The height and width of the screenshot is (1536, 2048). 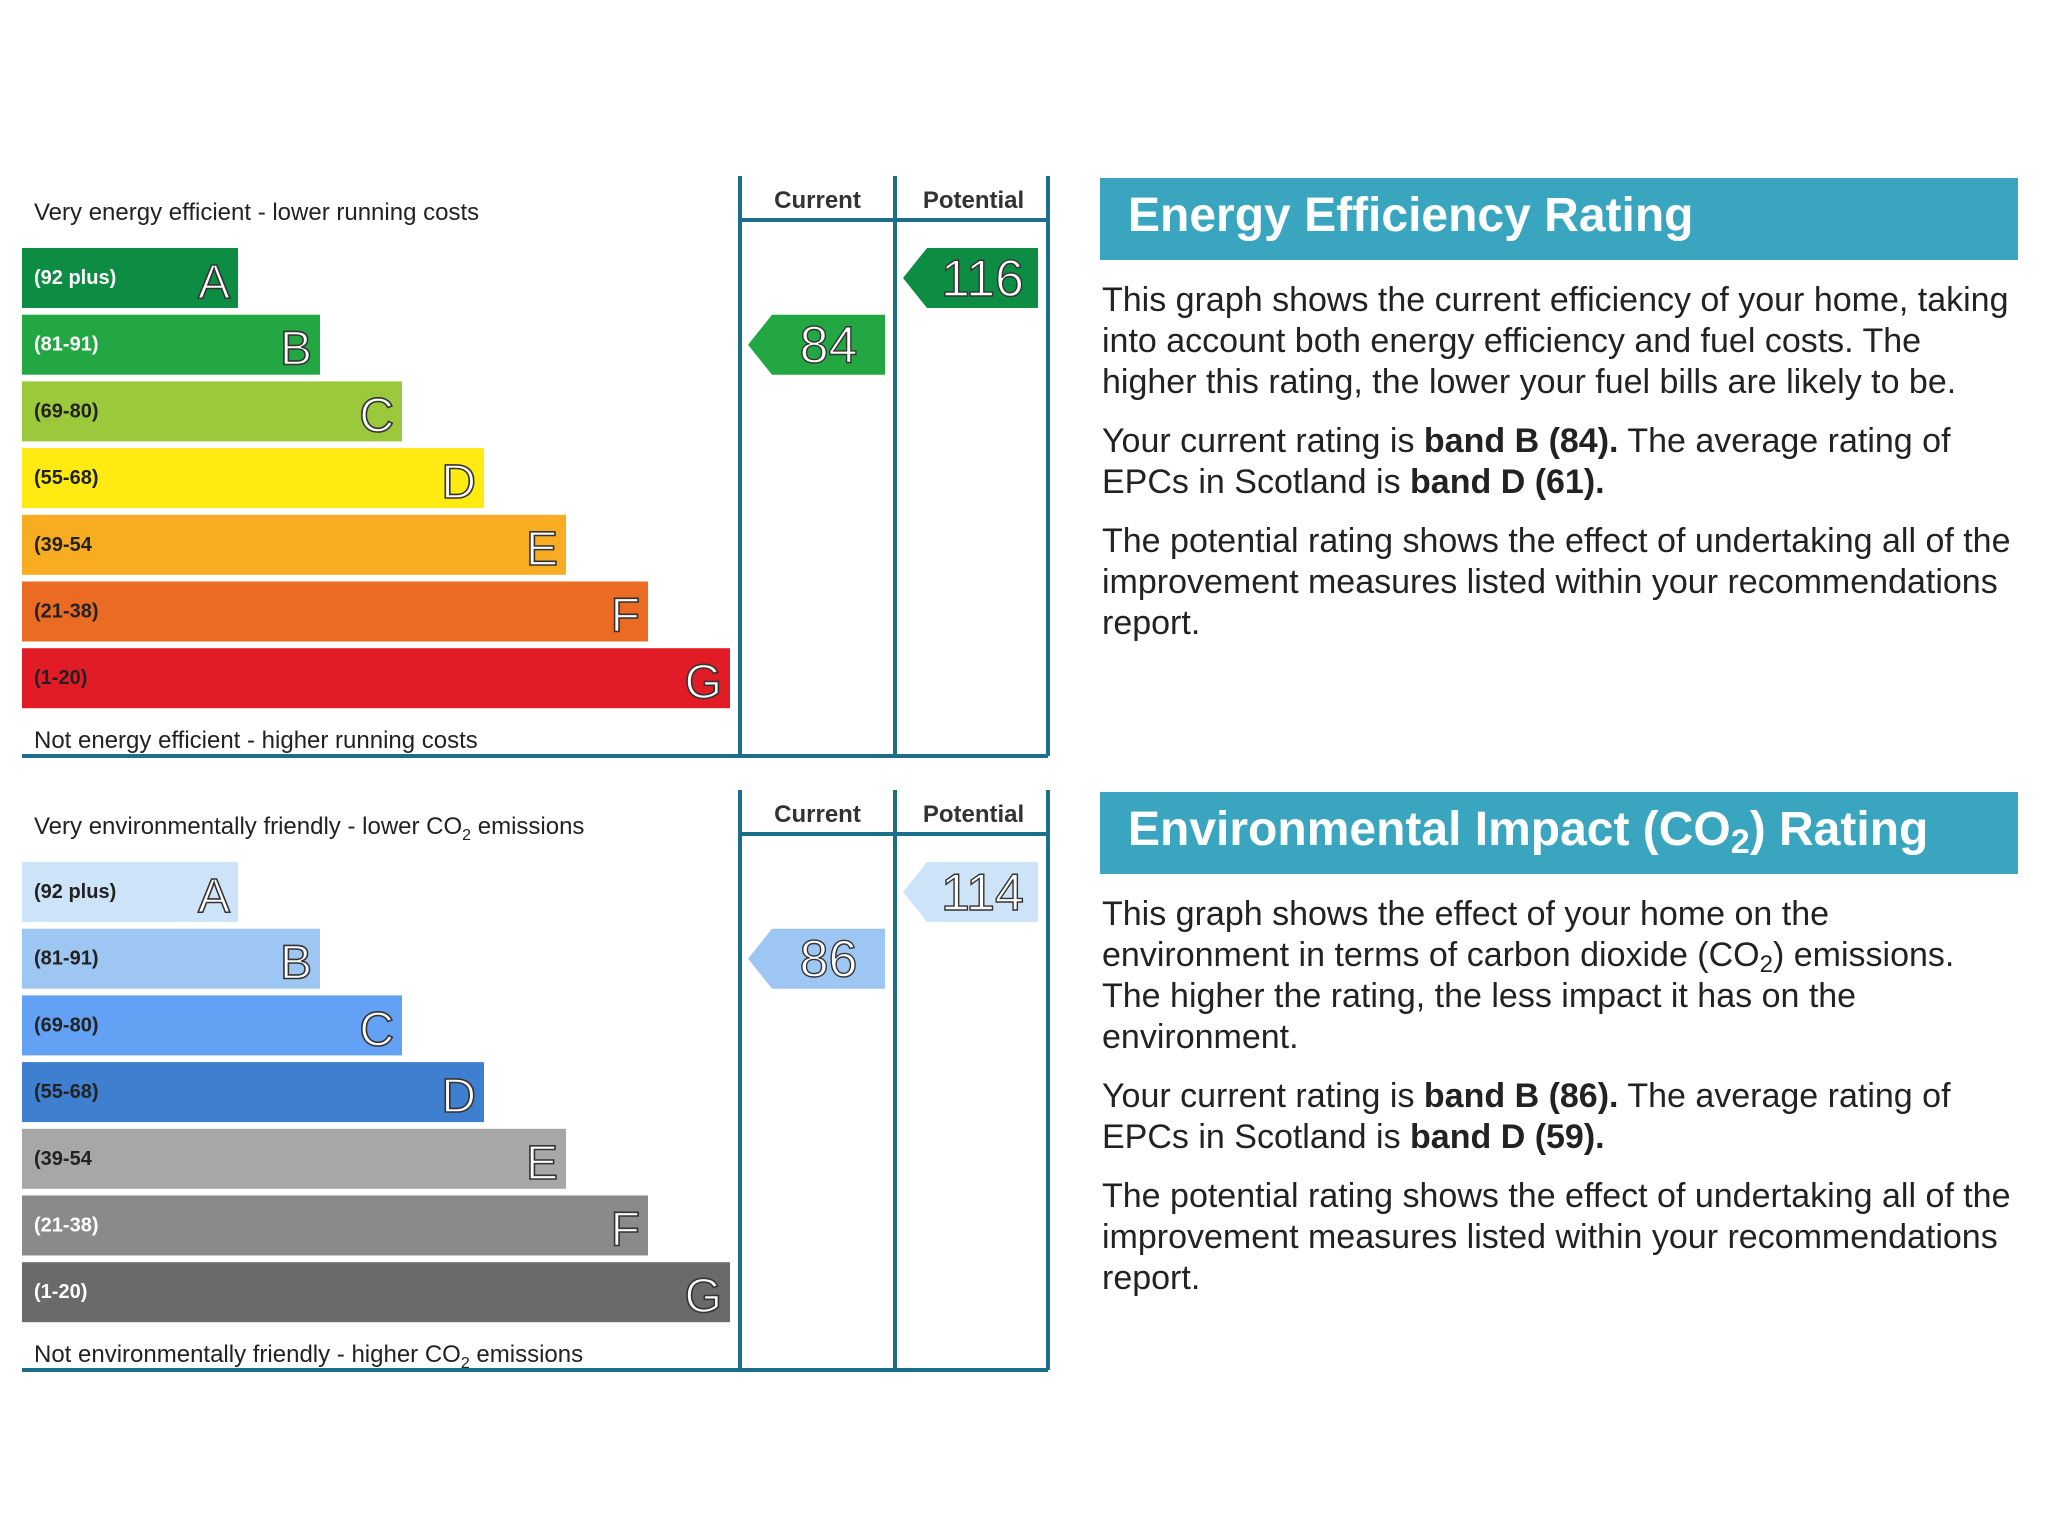 I want to click on title-text: ) Rating, so click(x=1839, y=829).